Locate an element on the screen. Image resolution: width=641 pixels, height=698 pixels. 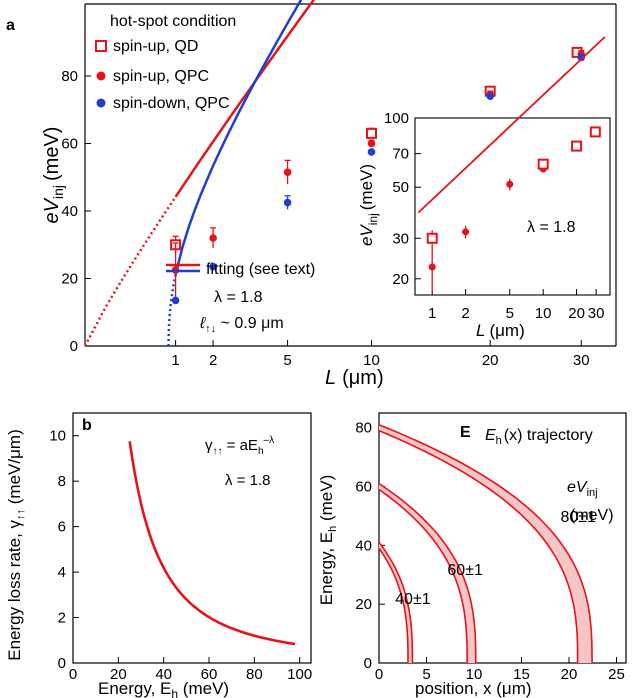
trajectory-label: 40±1 is located at coordinates (413, 599).